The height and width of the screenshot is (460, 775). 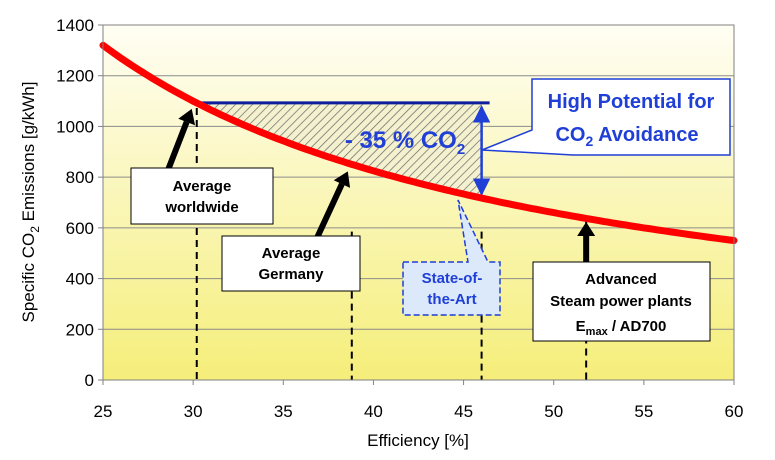 I want to click on x-tick-label: 55, so click(x=643, y=411).